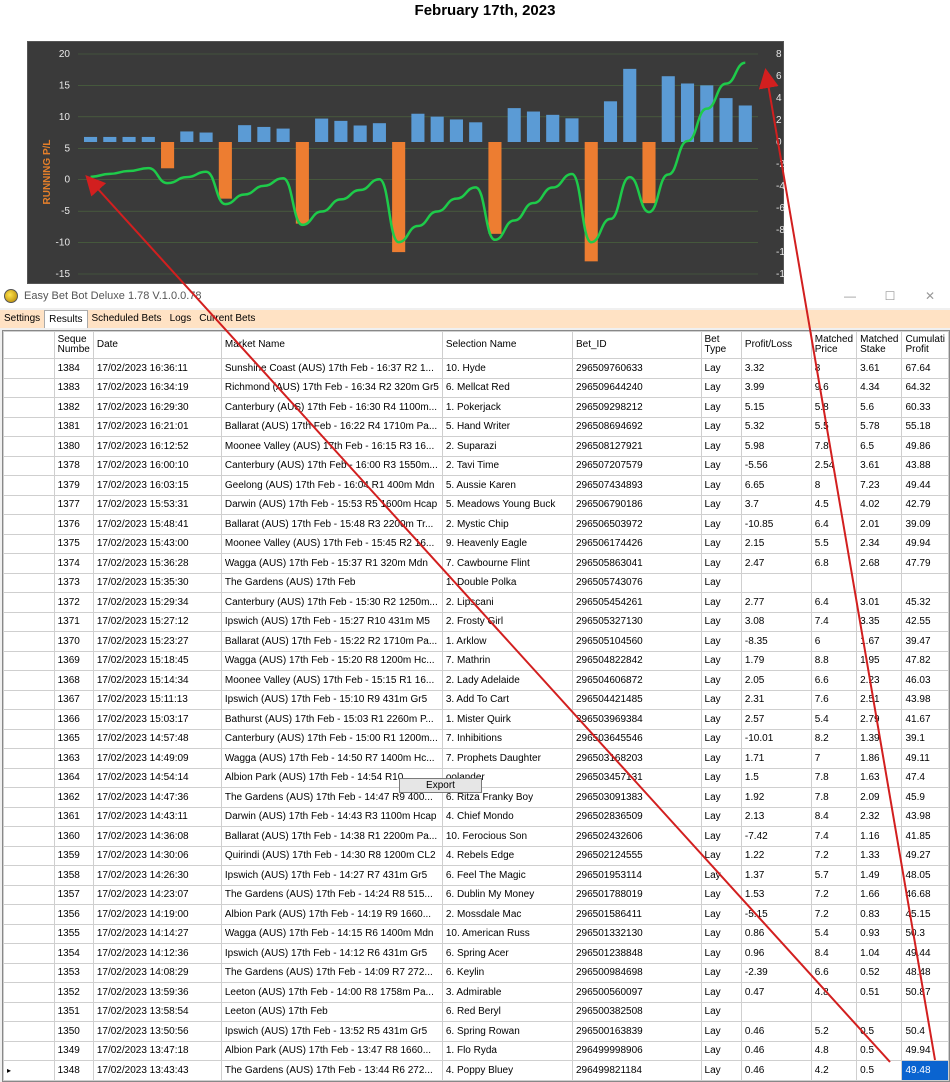 Image resolution: width=950 pixels, height=1082 pixels. What do you see at coordinates (157, 1050) in the screenshot?
I see `table-cell: 17/02/2023 13:47:18` at bounding box center [157, 1050].